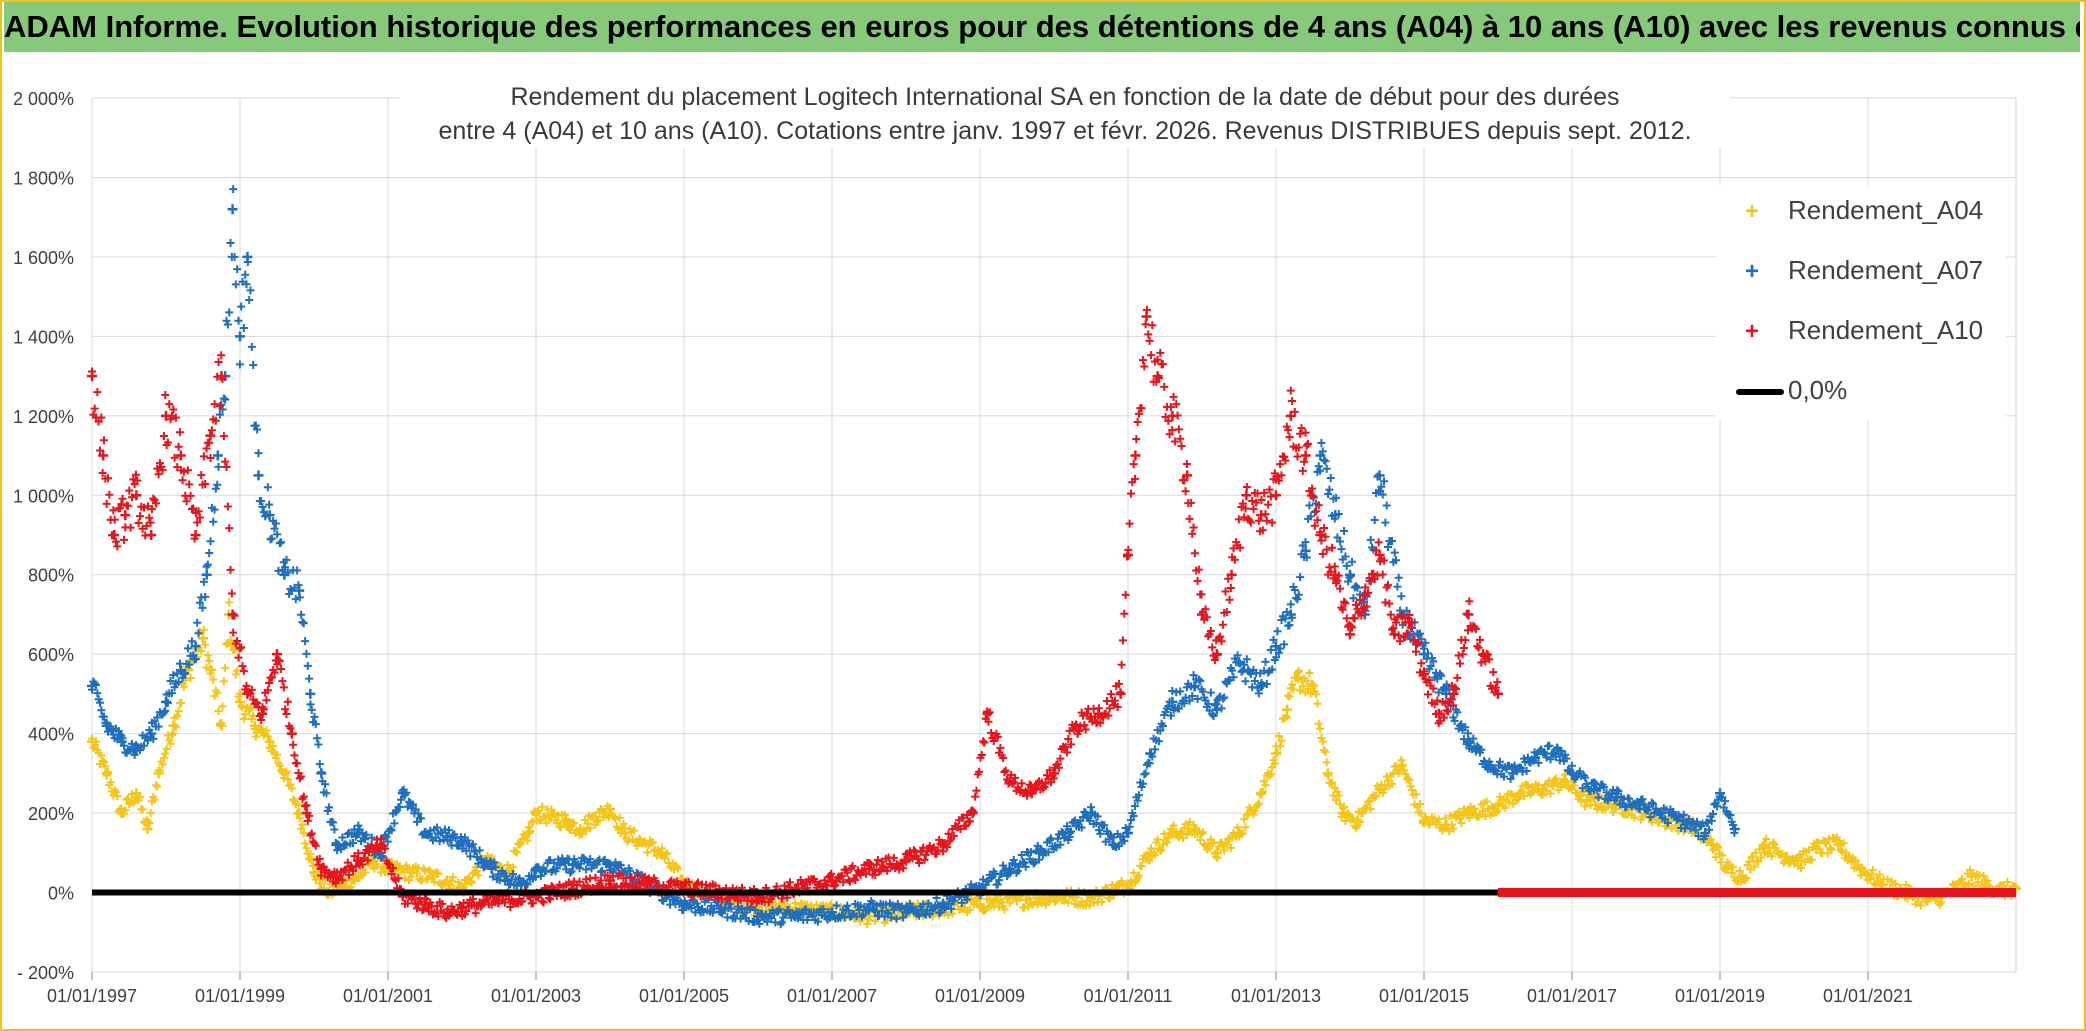 This screenshot has height=1031, width=2086. I want to click on legend-label-zero-line: 0,0%, so click(1818, 390).